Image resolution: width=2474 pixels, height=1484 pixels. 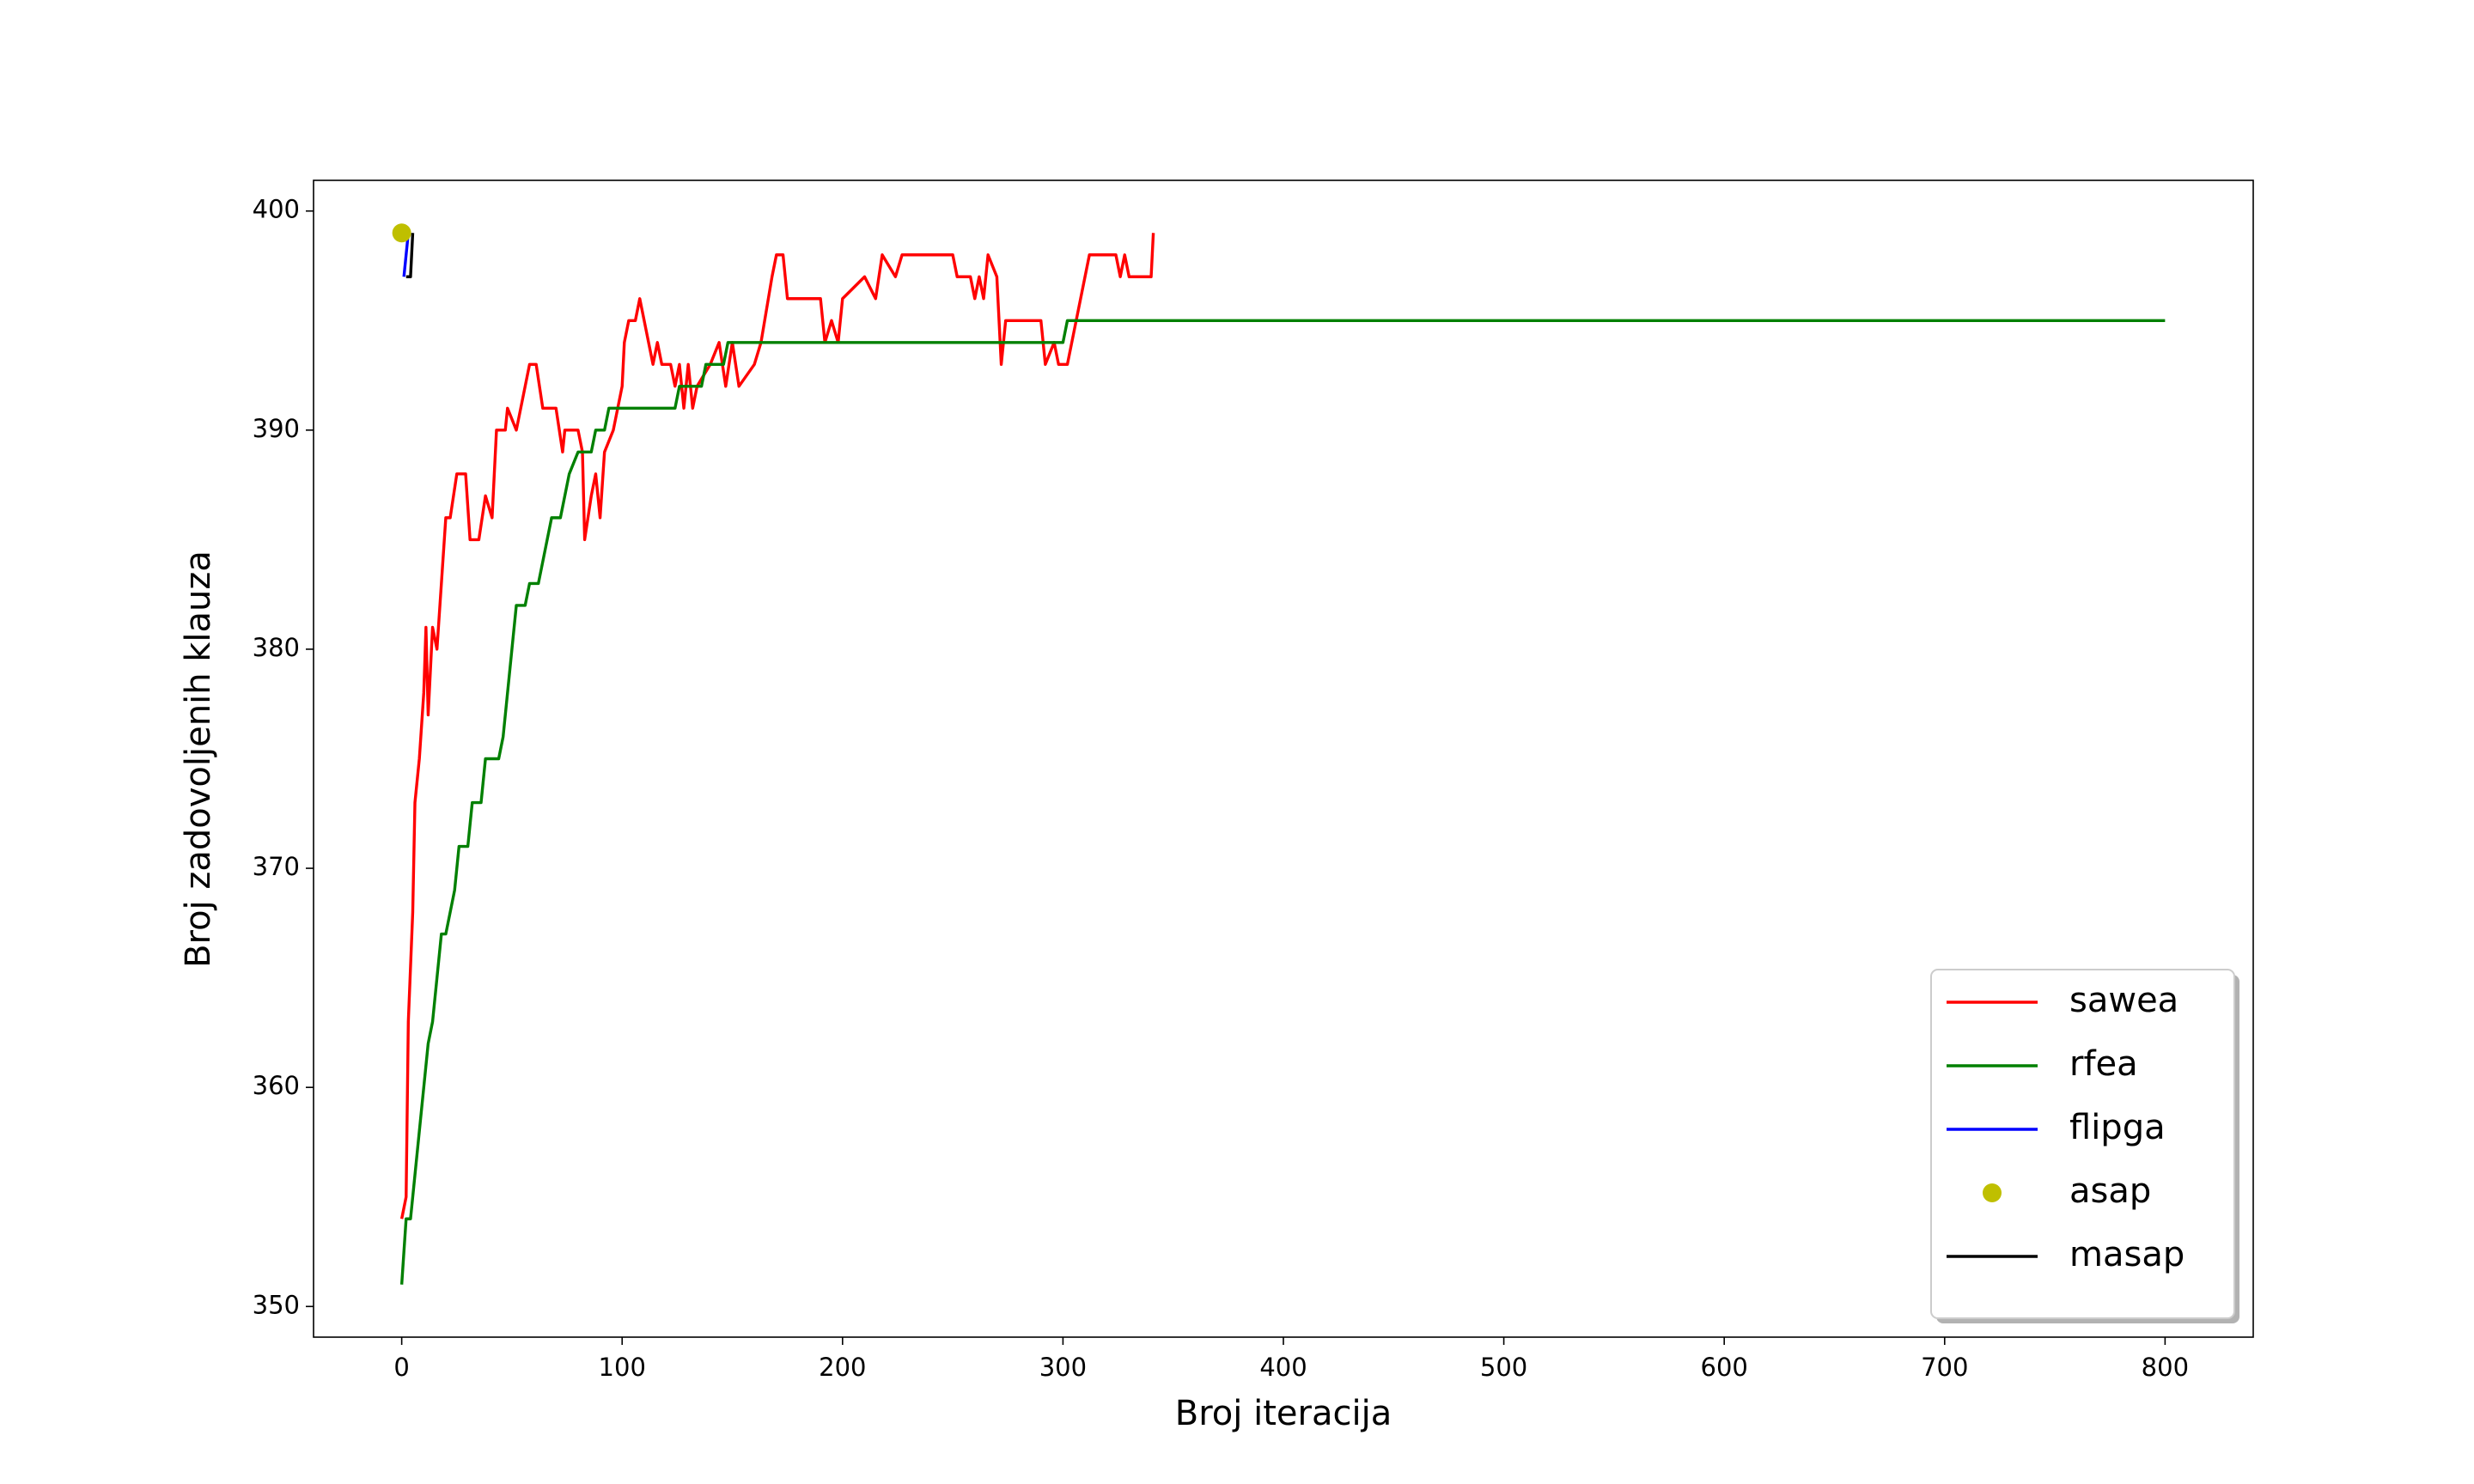 I want to click on y-tick-label: 400, so click(x=276, y=209).